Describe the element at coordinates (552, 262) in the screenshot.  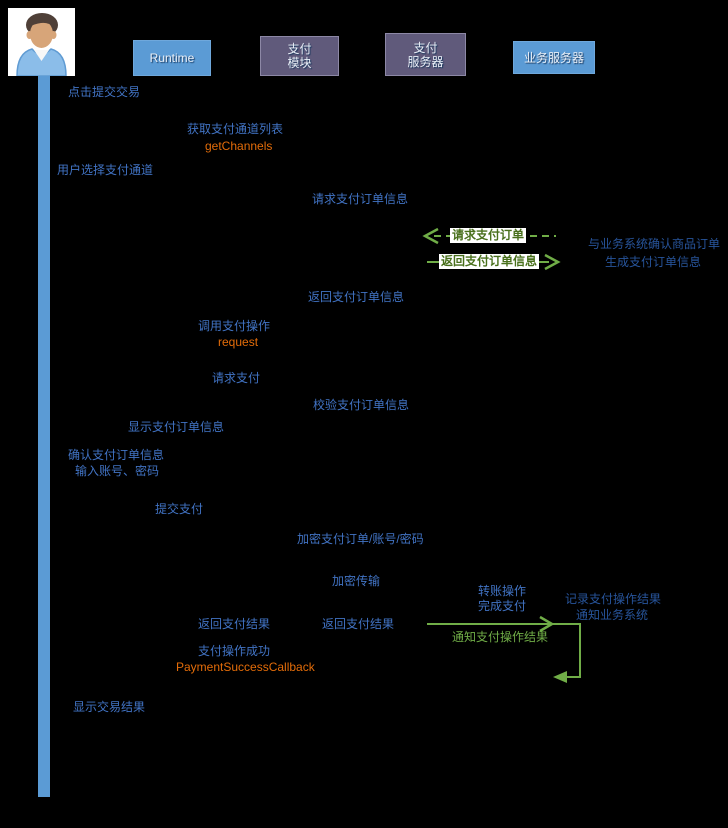
I see `return-order-arrowhead-right-icon` at that location.